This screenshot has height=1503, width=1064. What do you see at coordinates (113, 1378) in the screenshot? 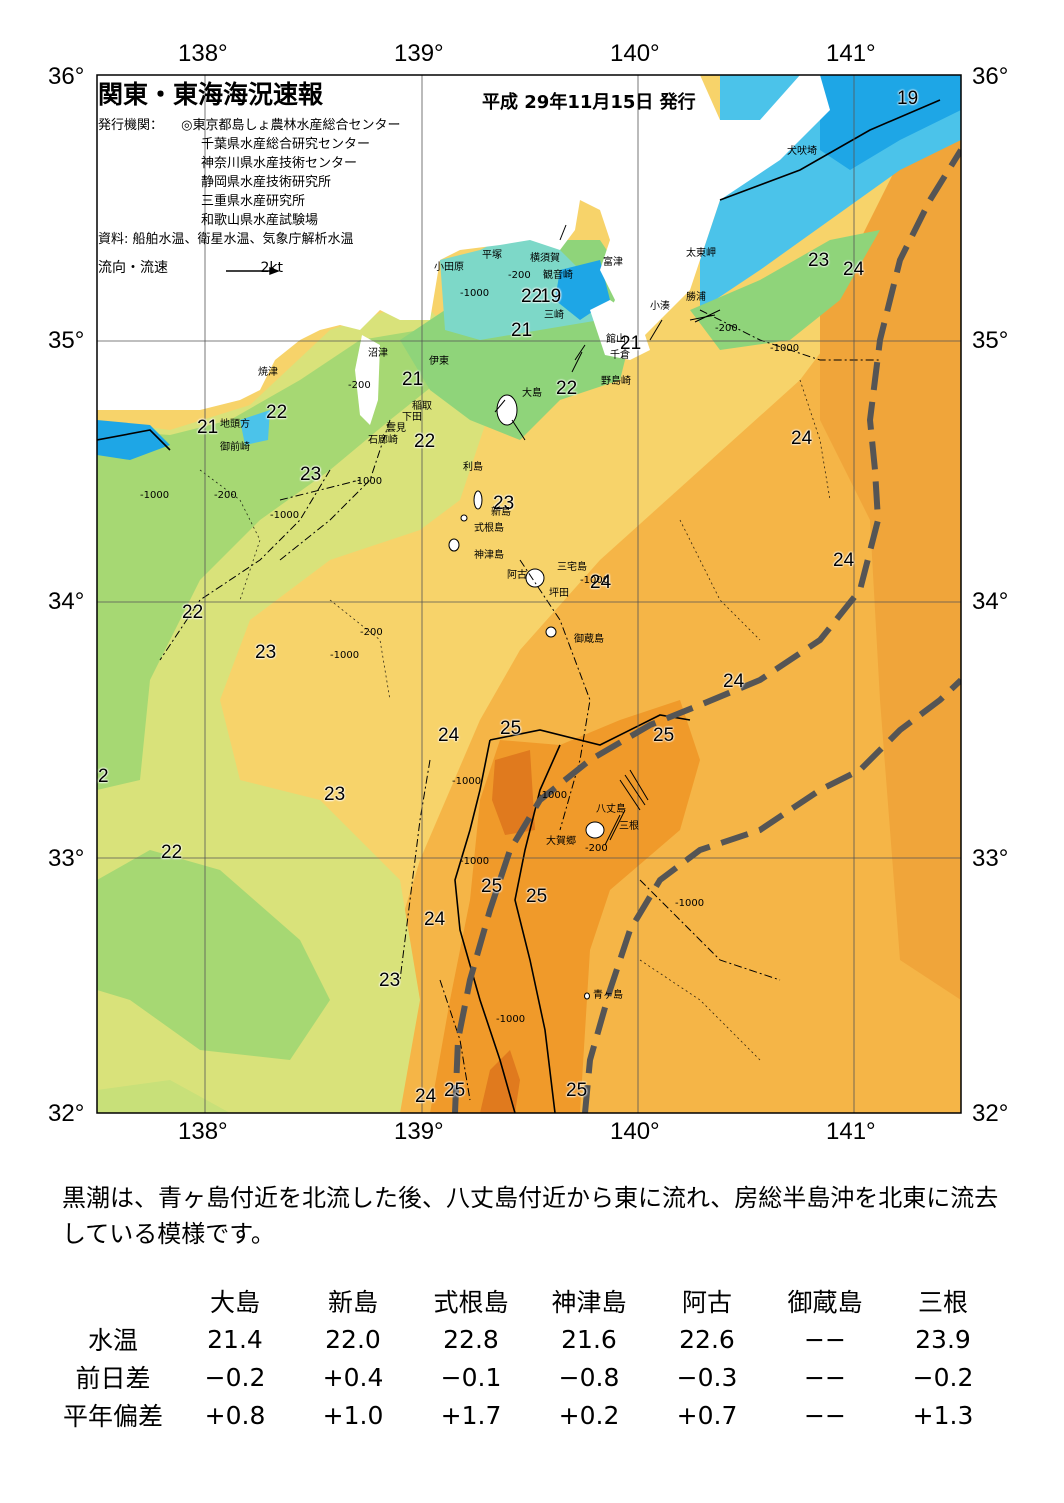
I see `table-row-label: 前日差` at bounding box center [113, 1378].